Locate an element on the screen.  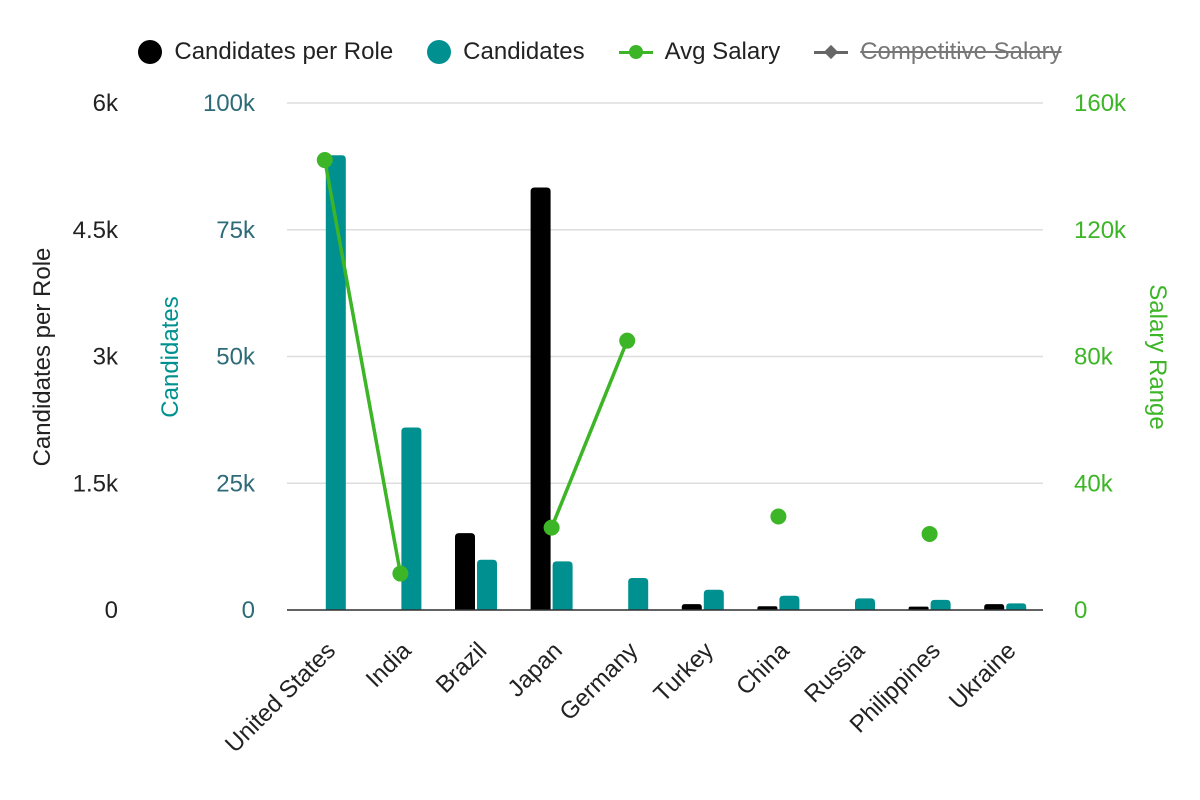
left-inner-tick-label: 100k is located at coordinates (229, 103).